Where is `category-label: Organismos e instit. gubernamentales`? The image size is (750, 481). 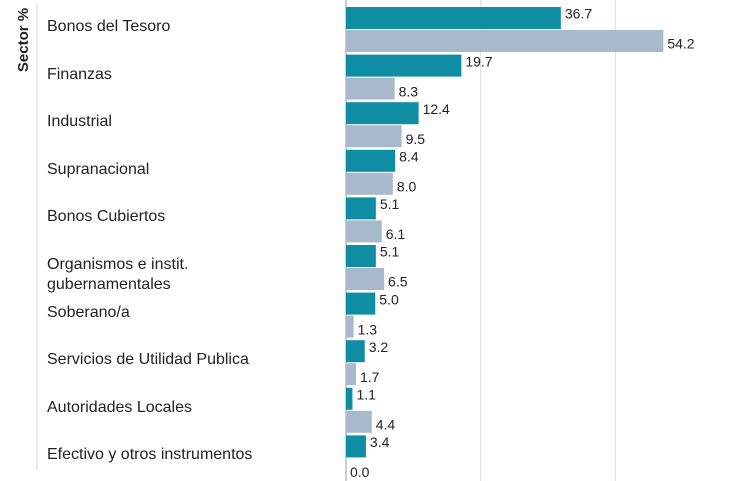 category-label: Organismos e instit. gubernamentales is located at coordinates (118, 274).